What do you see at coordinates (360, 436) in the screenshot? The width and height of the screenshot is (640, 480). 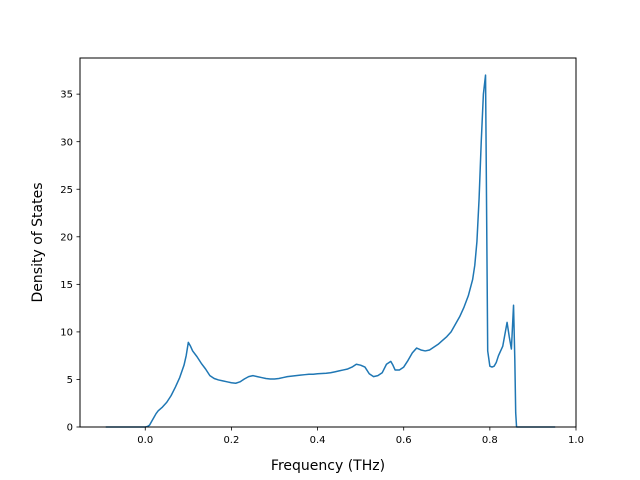 I see `x-axis-ticks: 0.0 0.2 0.4 0.6 0.8 1.0` at bounding box center [360, 436].